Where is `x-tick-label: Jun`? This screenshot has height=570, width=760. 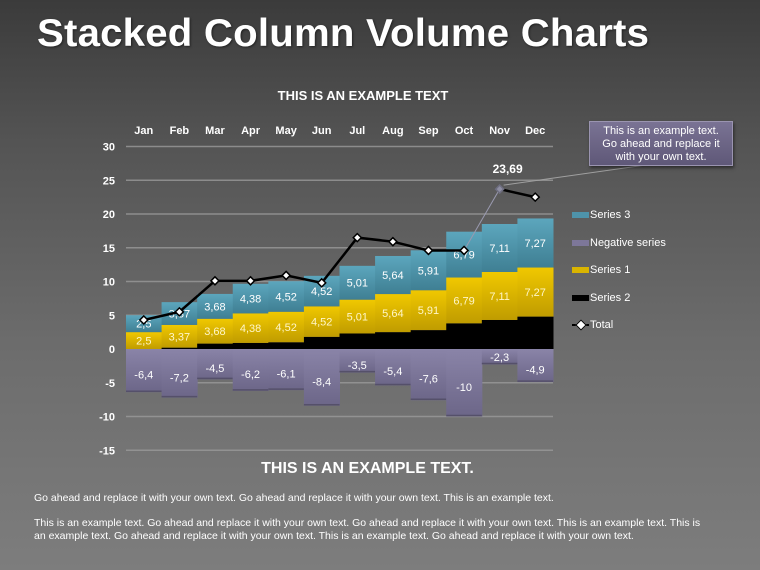
x-tick-label: Jun is located at coordinates (322, 131).